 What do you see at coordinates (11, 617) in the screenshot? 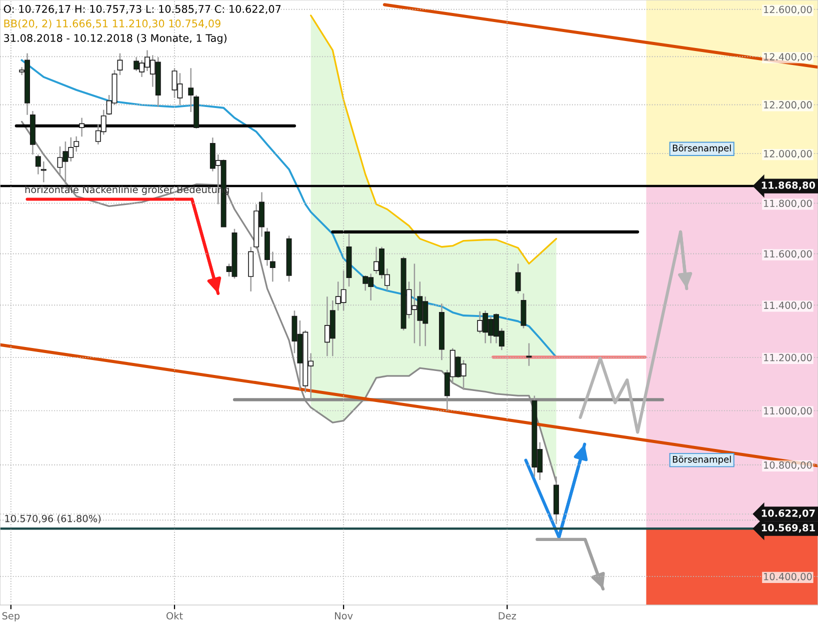
I see `x-tick-label: Sep` at bounding box center [11, 617].